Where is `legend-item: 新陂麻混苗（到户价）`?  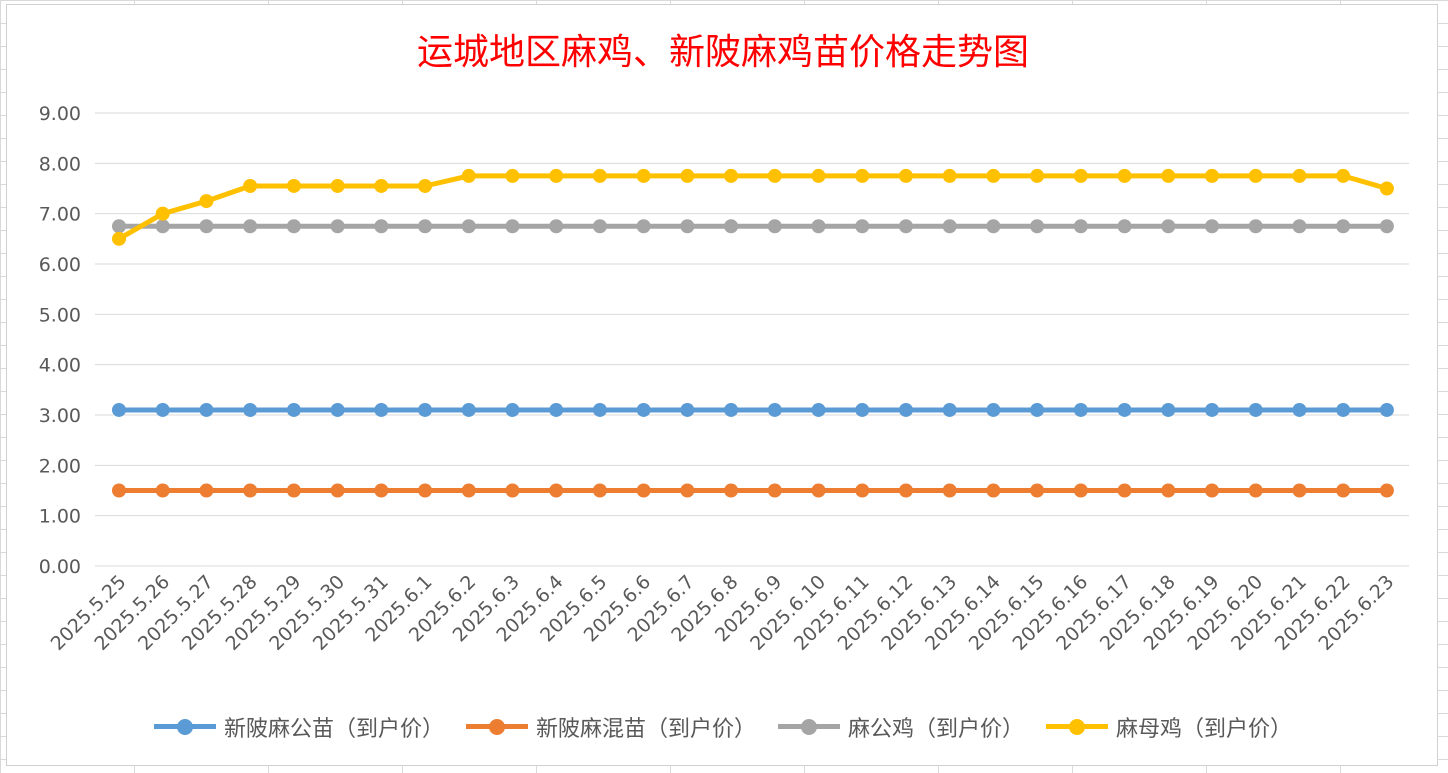
legend-item: 新陂麻混苗（到户价） is located at coordinates (610, 727).